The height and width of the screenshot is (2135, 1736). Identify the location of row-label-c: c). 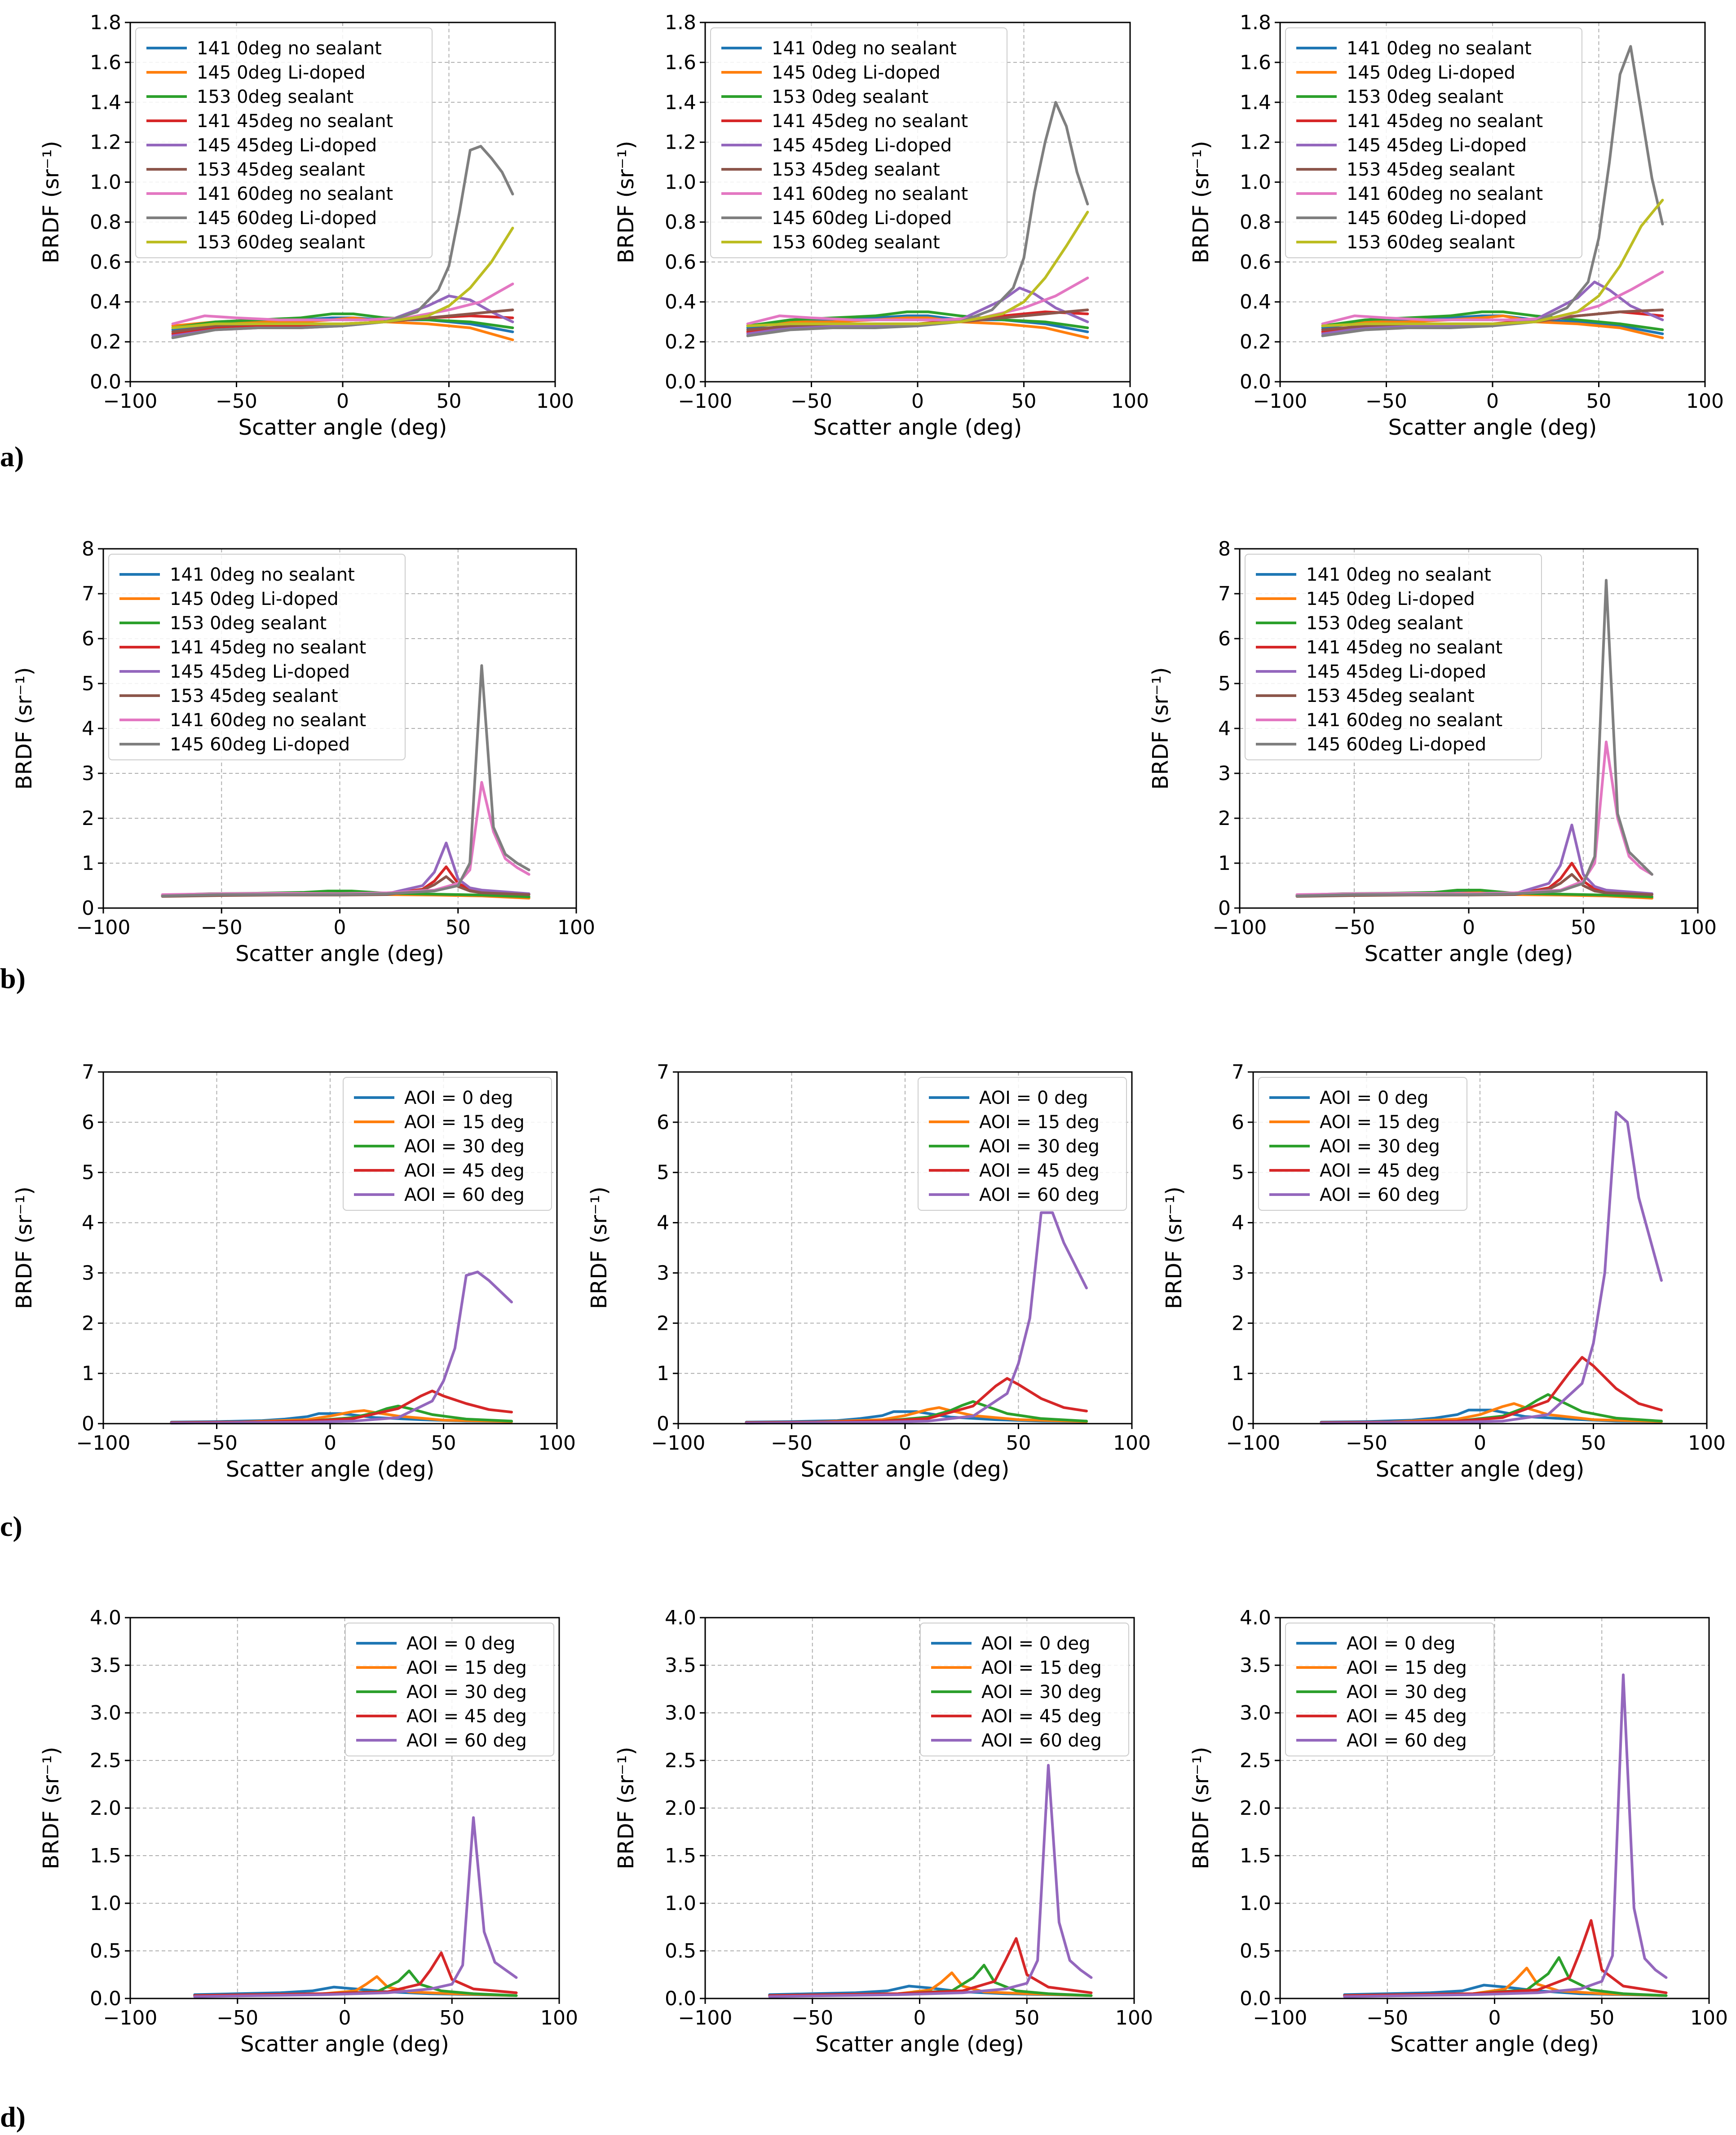
(11, 1526).